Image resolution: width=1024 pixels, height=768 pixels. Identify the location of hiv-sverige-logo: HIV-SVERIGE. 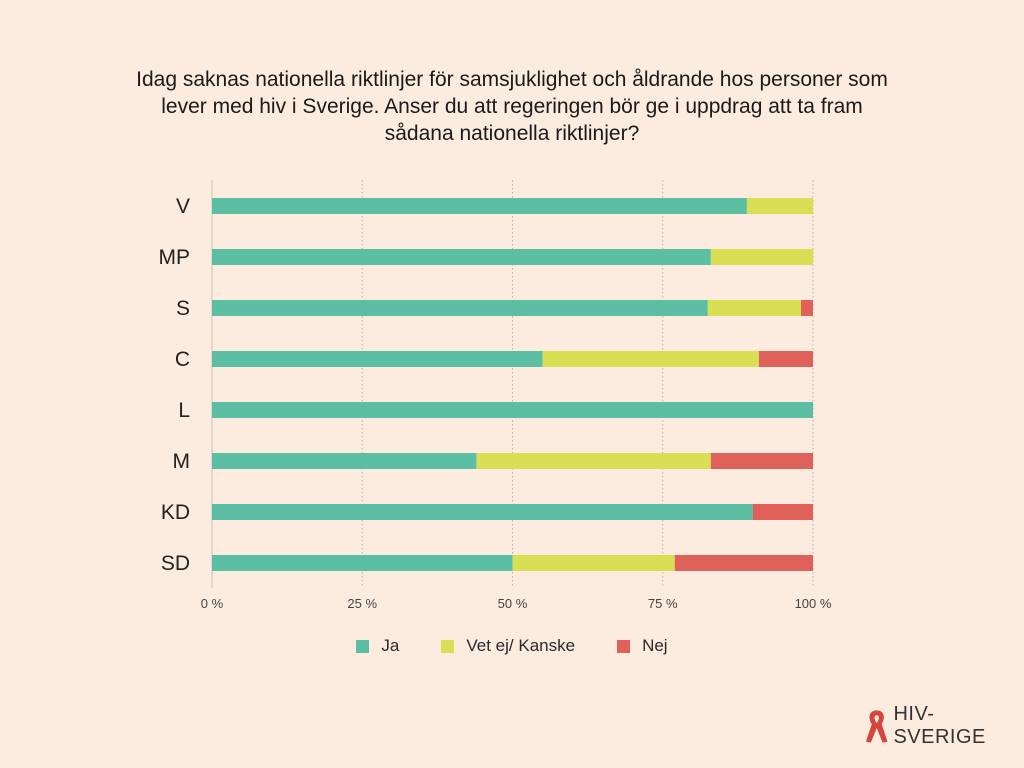
(944, 726).